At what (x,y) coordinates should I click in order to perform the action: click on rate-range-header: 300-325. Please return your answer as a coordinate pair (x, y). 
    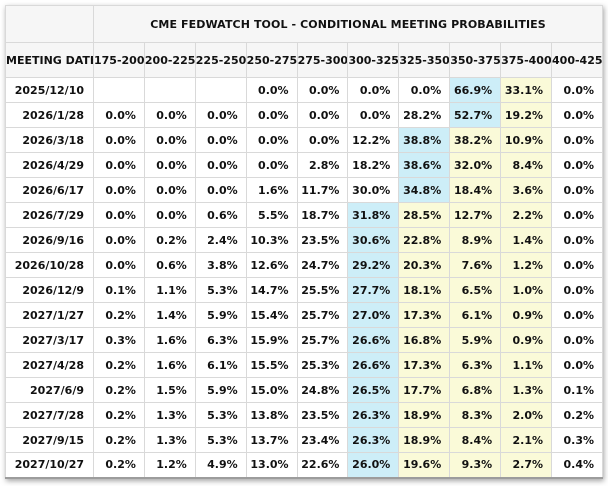
    Looking at the image, I should click on (373, 60).